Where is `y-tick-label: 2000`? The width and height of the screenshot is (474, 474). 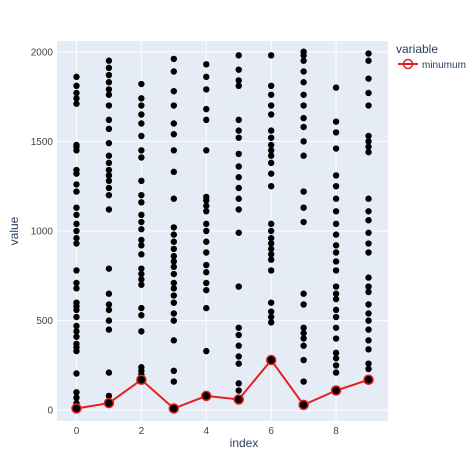
y-tick-label: 2000 is located at coordinates (42, 52).